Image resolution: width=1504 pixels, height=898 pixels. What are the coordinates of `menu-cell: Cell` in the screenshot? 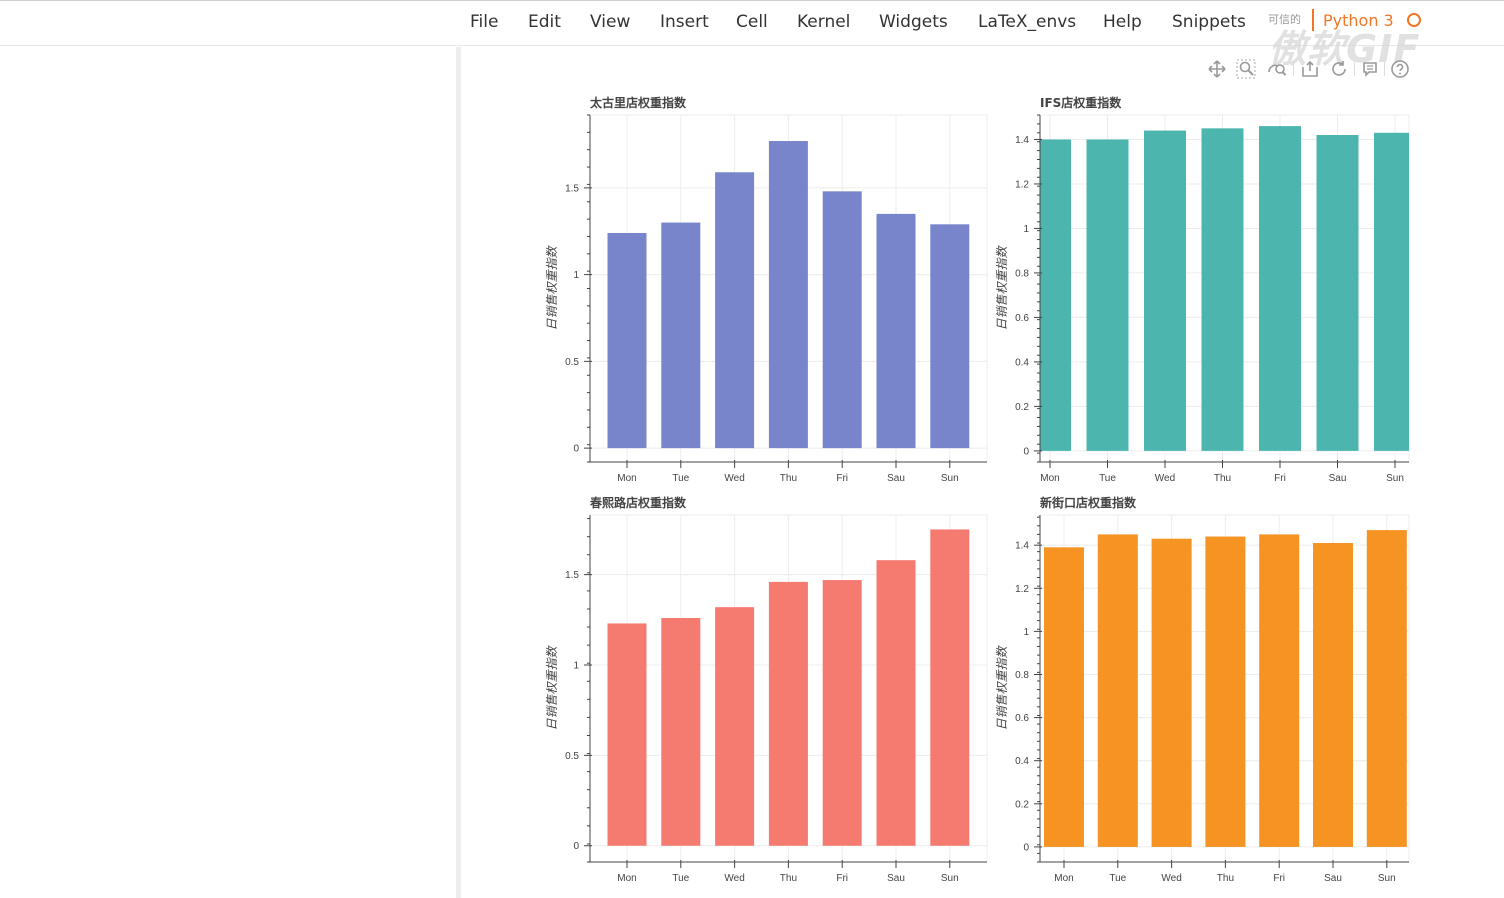 It's located at (752, 22).